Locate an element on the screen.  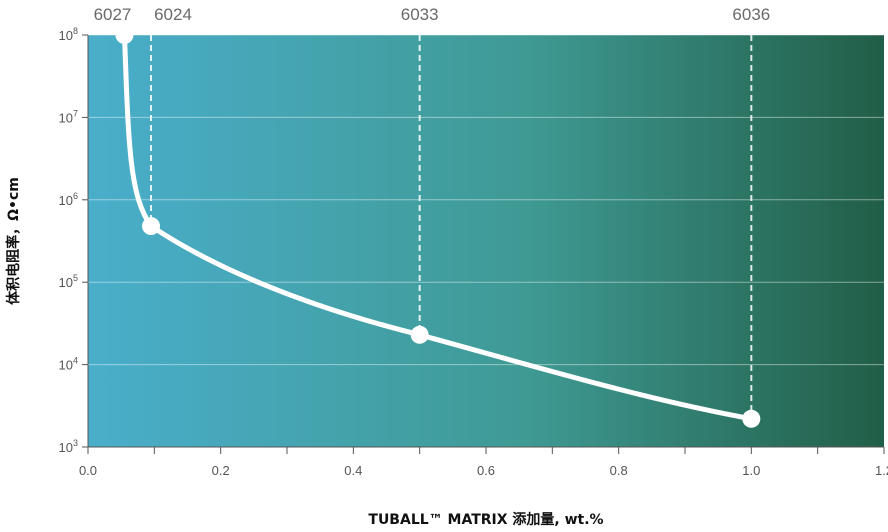
y-tick-label: 10⁷ is located at coordinates (68, 116).